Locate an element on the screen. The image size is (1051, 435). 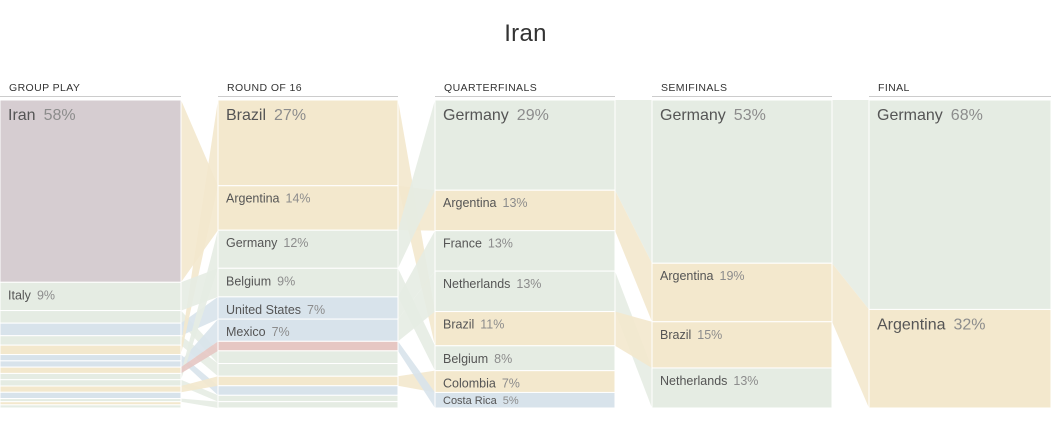
flow-costa-rica is located at coordinates (416, 374).